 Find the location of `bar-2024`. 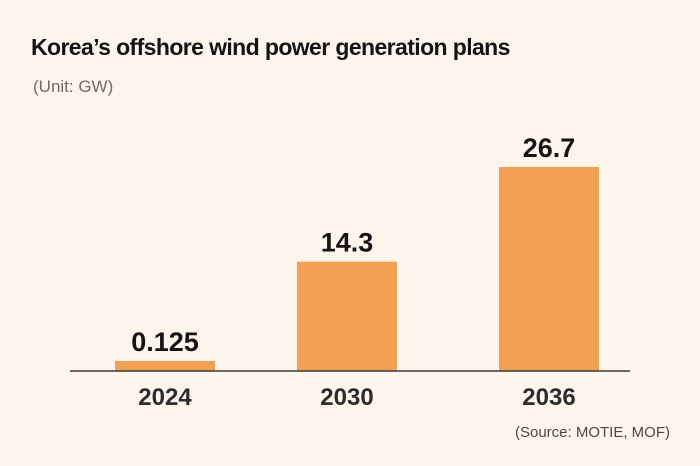

bar-2024 is located at coordinates (165, 366).